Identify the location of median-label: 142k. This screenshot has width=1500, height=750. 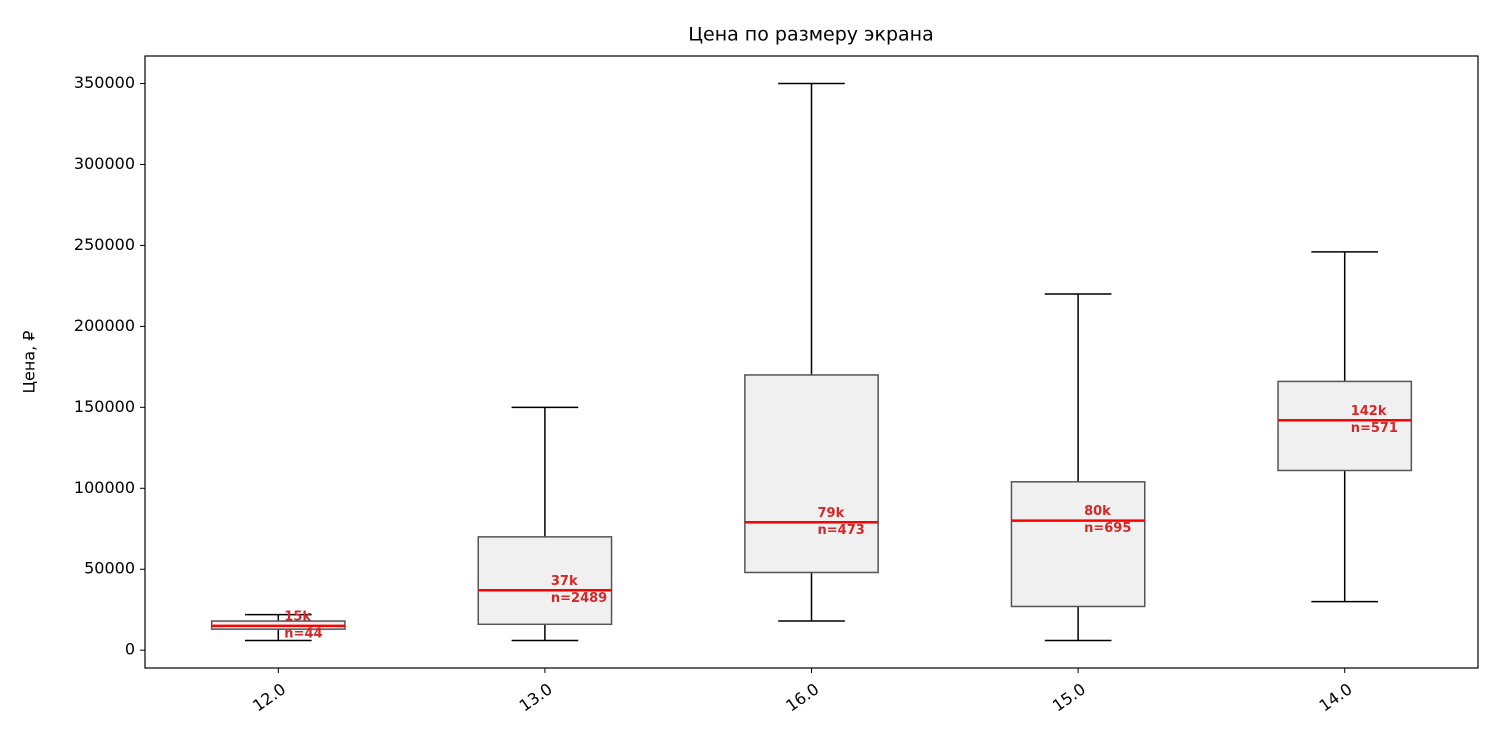
(1369, 411).